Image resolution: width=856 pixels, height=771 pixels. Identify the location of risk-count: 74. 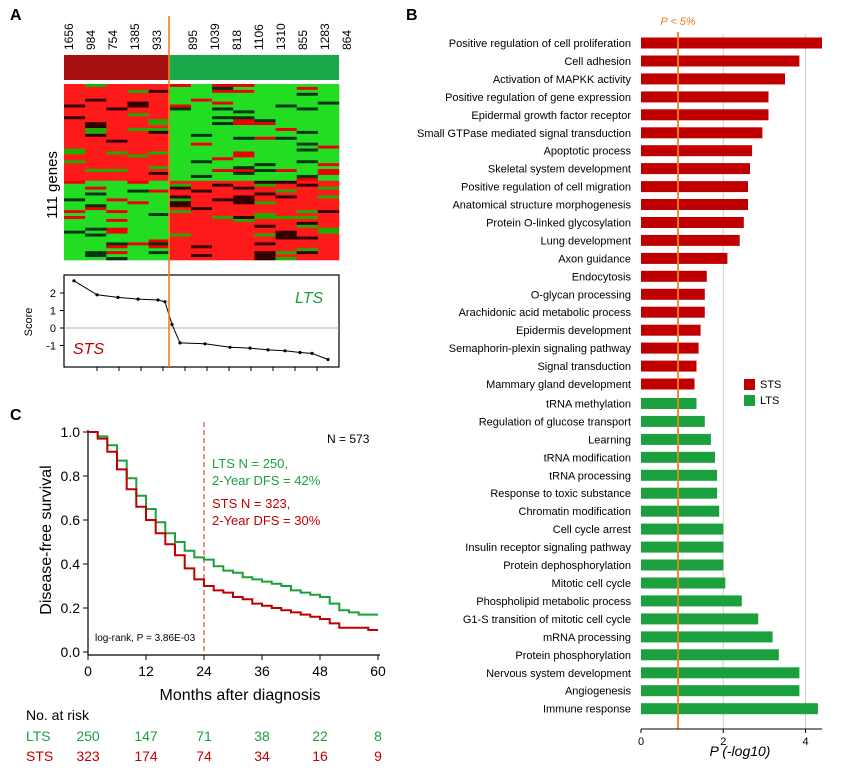
(204, 756).